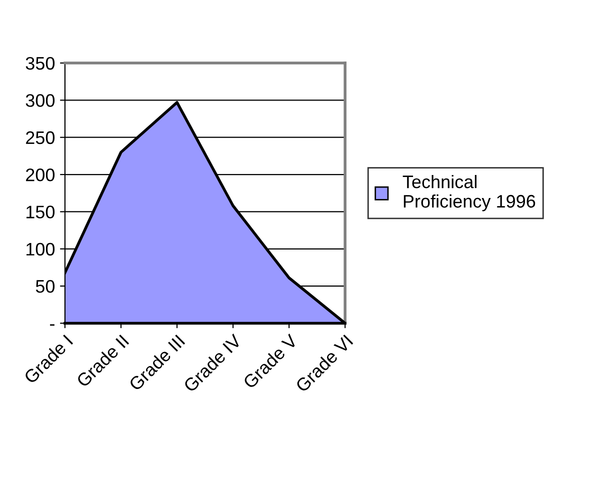 The height and width of the screenshot is (481, 596). Describe the element at coordinates (52, 325) in the screenshot. I see `y-tick-label: -` at that location.